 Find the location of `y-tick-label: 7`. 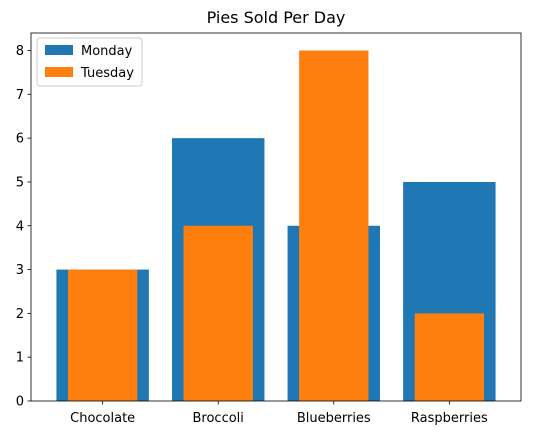

y-tick-label: 7 is located at coordinates (20, 95).